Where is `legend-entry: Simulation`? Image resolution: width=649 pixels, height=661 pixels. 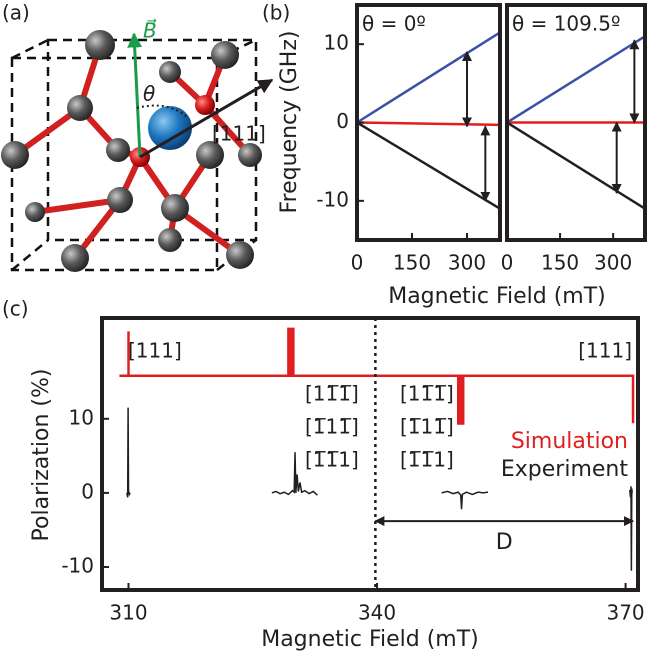
legend-entry: Simulation is located at coordinates (569, 441).